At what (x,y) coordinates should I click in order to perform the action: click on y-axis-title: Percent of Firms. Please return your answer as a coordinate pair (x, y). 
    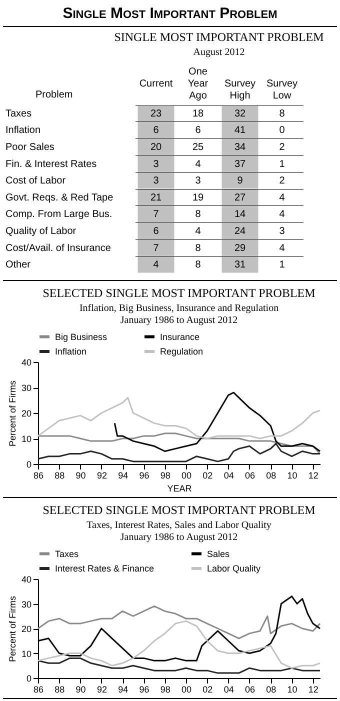
    Looking at the image, I should click on (12, 413).